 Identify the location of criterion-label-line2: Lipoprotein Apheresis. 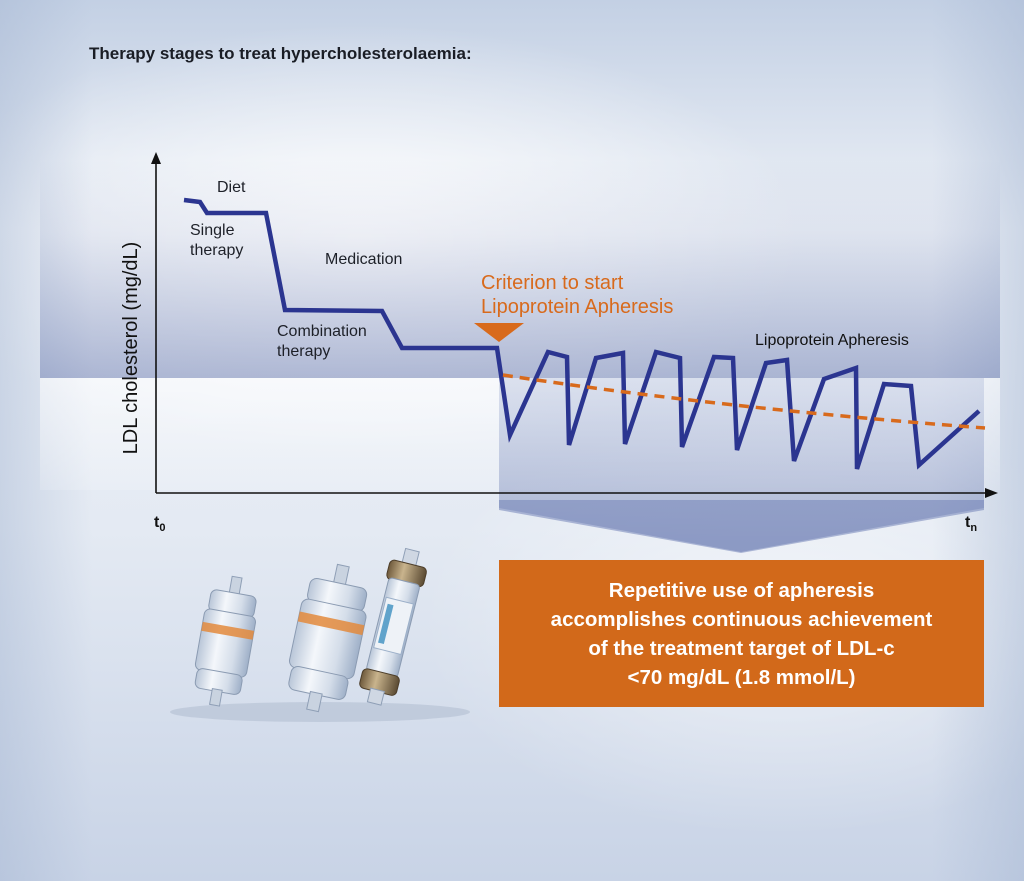
(577, 307).